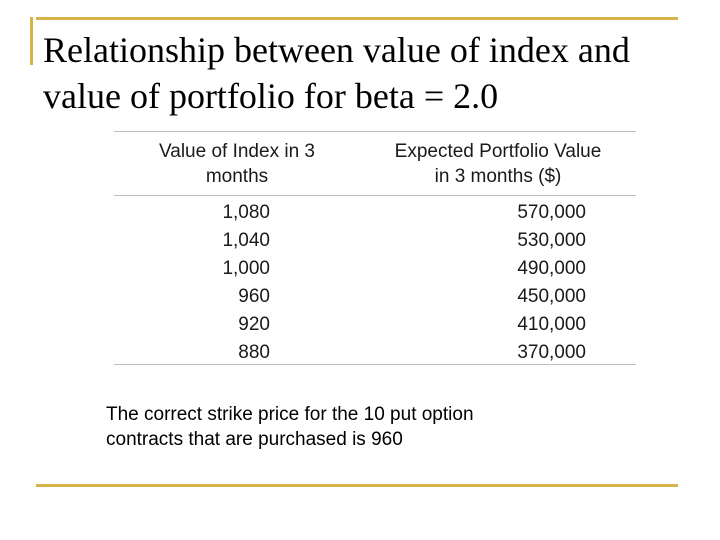  I want to click on slide-frame-top-rule, so click(357, 18).